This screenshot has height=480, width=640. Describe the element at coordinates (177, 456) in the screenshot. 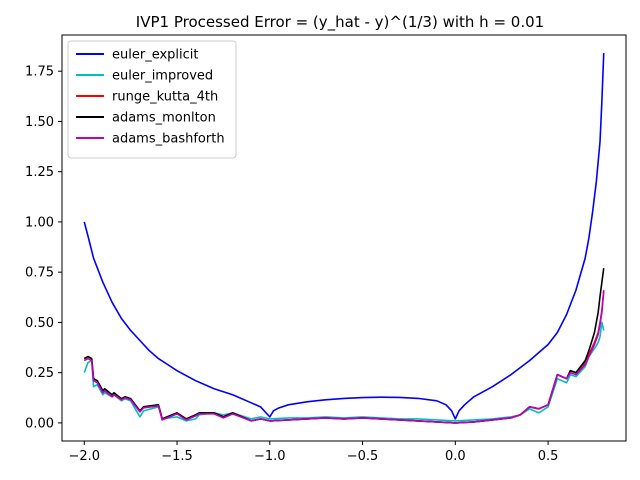

I see `x-tick-label: −1.5` at that location.